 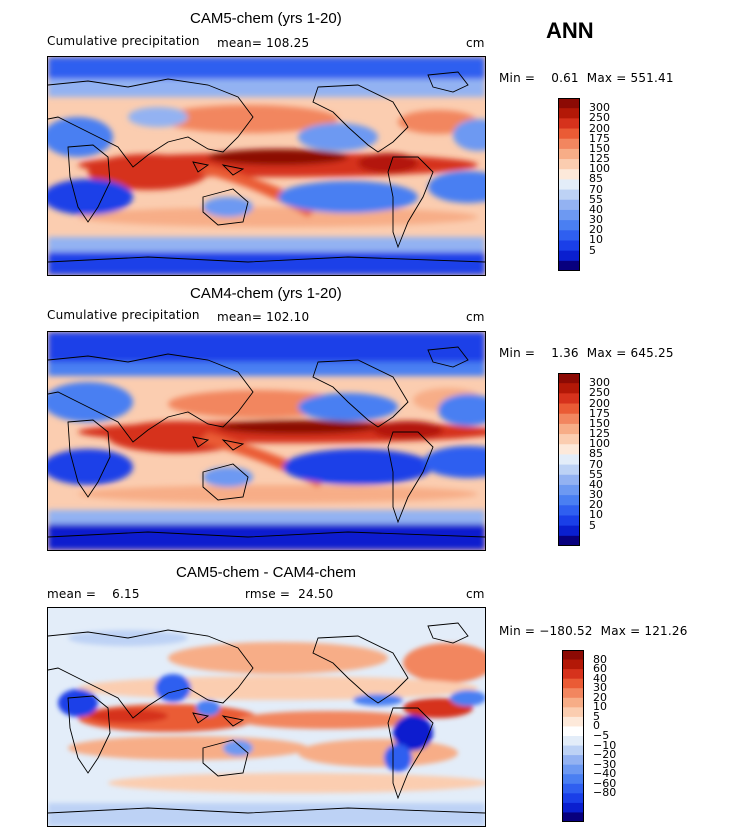 I want to click on units-cam5: cm, so click(x=475, y=43).